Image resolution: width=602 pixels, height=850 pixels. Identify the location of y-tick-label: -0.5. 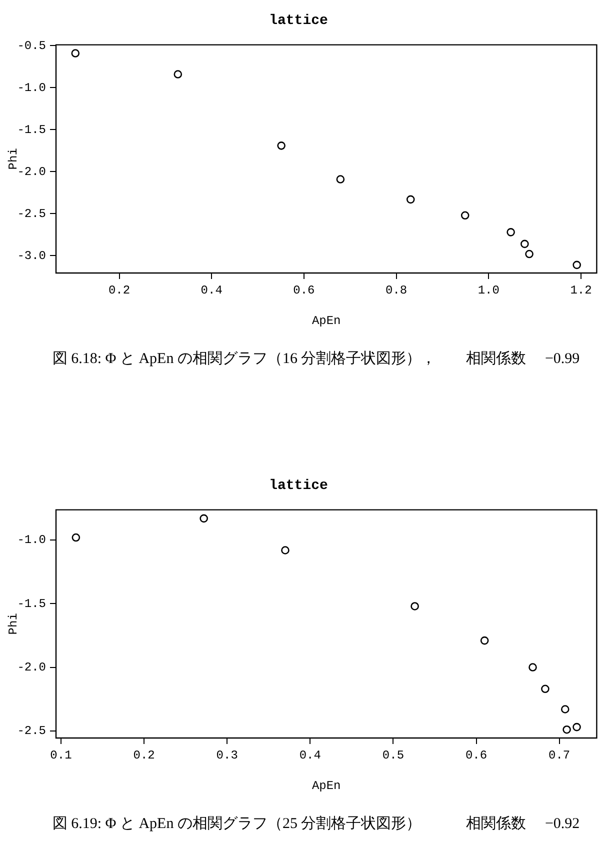
(31, 45).